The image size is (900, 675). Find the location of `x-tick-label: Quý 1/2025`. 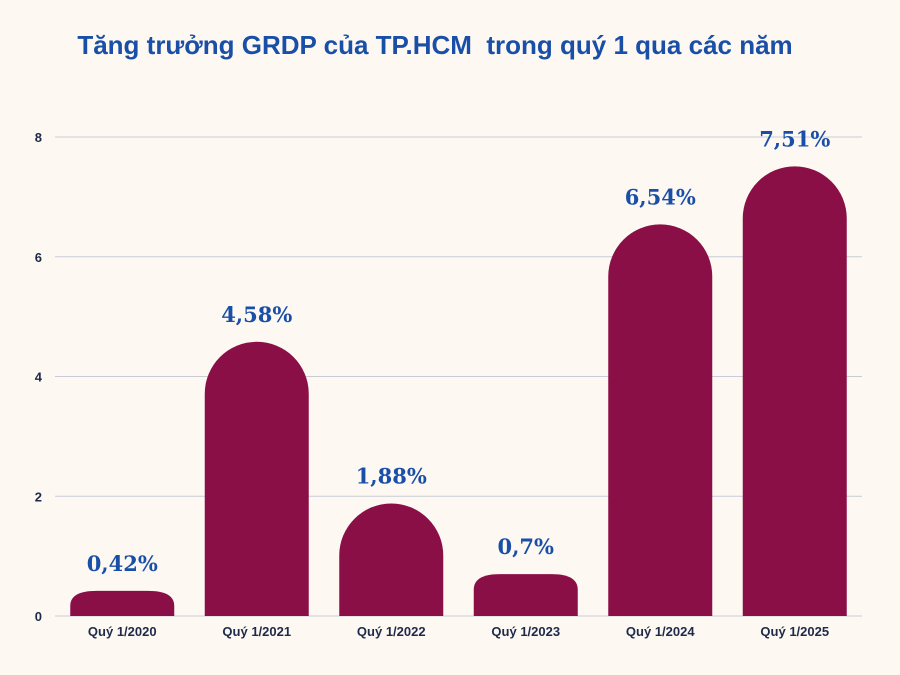

x-tick-label: Quý 1/2025 is located at coordinates (794, 631).